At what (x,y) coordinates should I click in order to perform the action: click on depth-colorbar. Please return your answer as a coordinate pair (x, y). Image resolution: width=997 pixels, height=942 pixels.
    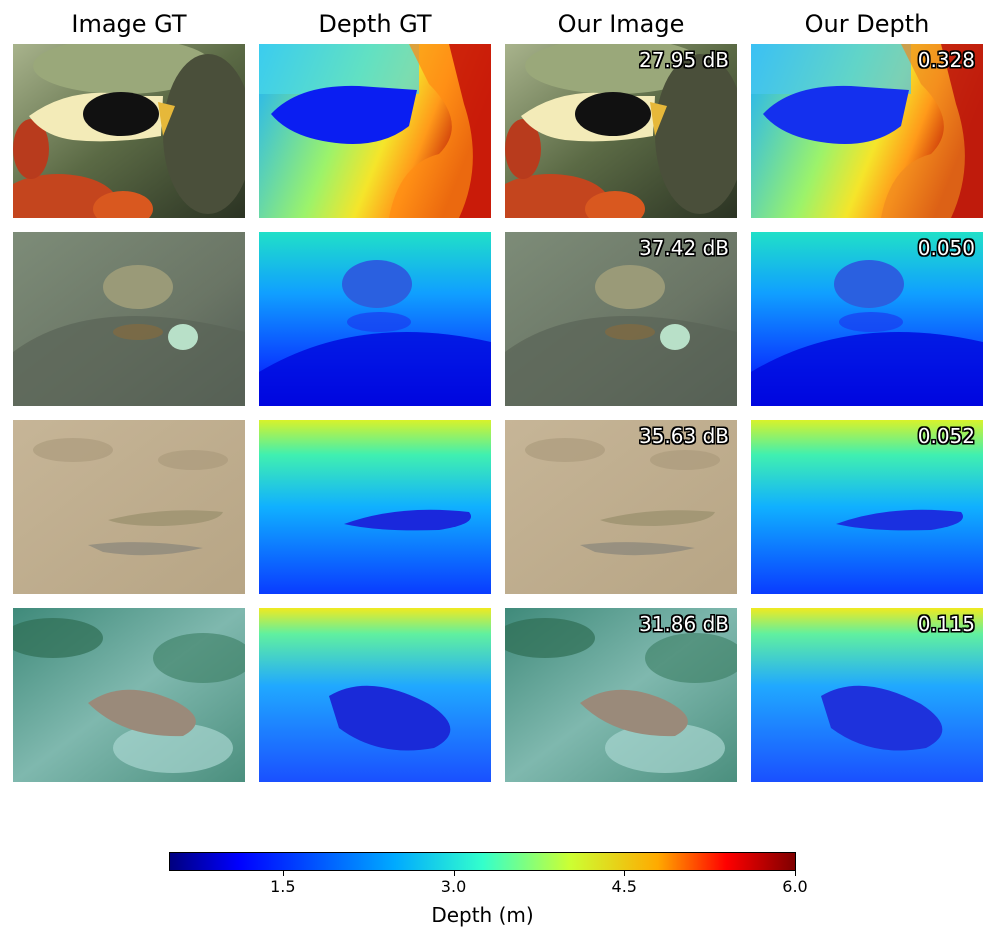
    Looking at the image, I should click on (482, 861).